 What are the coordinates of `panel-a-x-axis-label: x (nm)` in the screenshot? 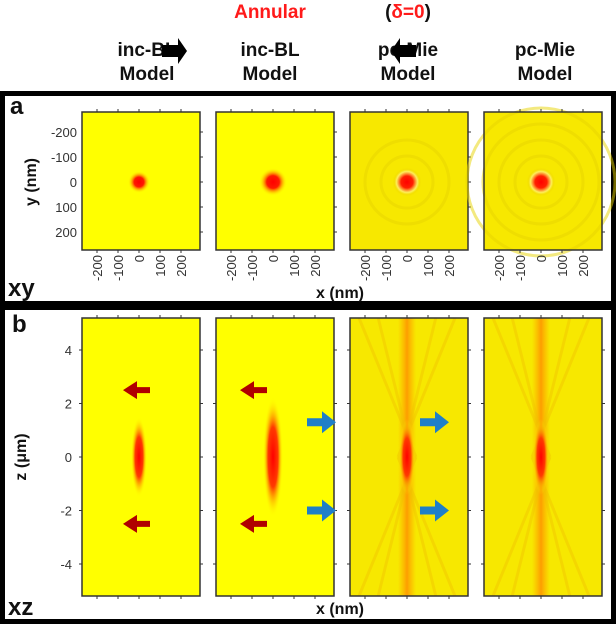 It's located at (340, 293).